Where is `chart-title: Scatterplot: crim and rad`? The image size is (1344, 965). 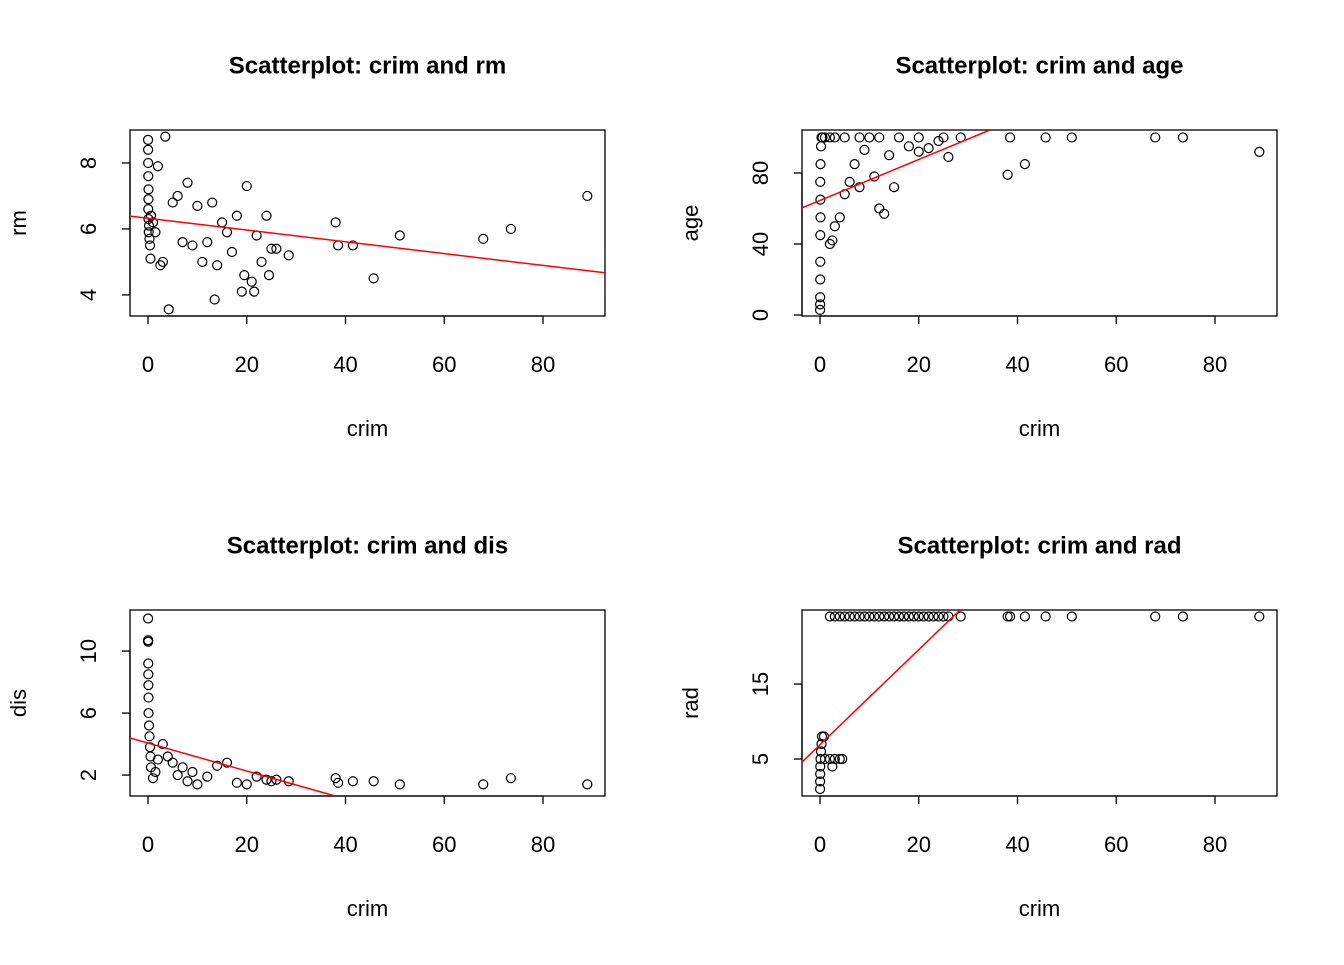
chart-title: Scatterplot: crim and rad is located at coordinates (1039, 545).